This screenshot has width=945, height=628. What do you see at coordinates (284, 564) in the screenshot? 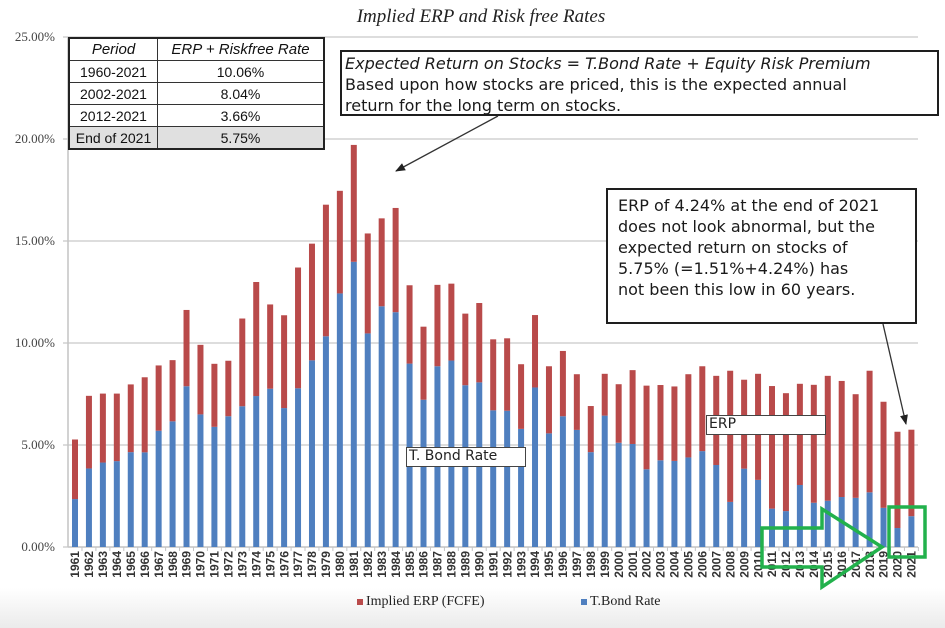
I see `x-tick-label-1976: 1976` at bounding box center [284, 564].